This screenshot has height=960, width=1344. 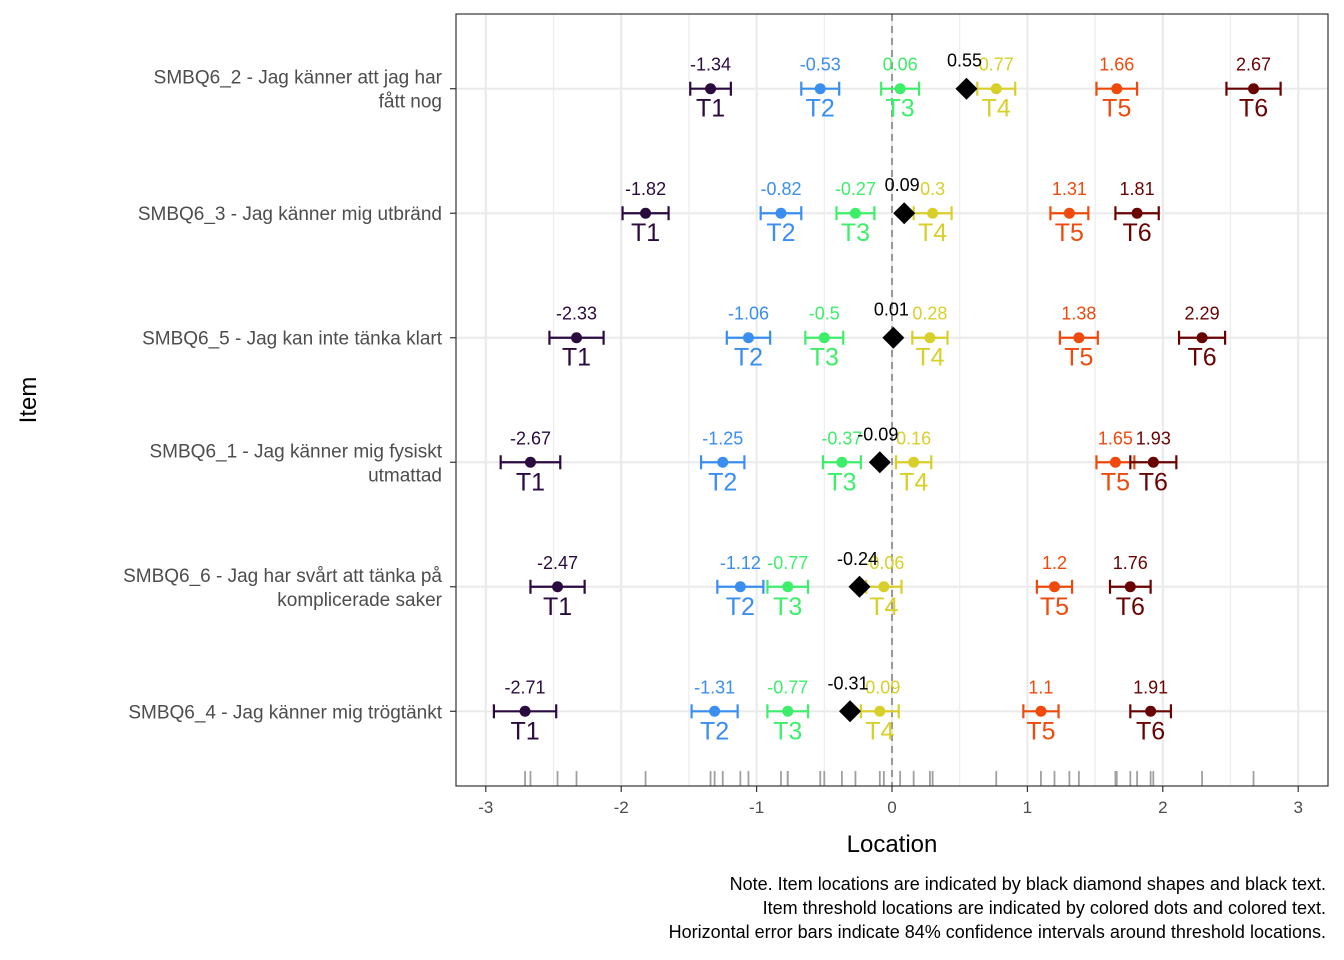 I want to click on threshold-value-label: 0.16, so click(x=913, y=438).